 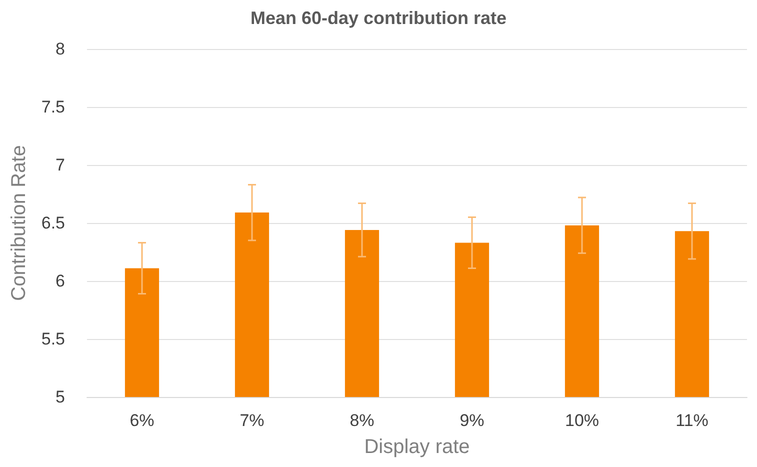 I want to click on chart-title: Mean 60-day contribution rate, so click(x=378, y=18).